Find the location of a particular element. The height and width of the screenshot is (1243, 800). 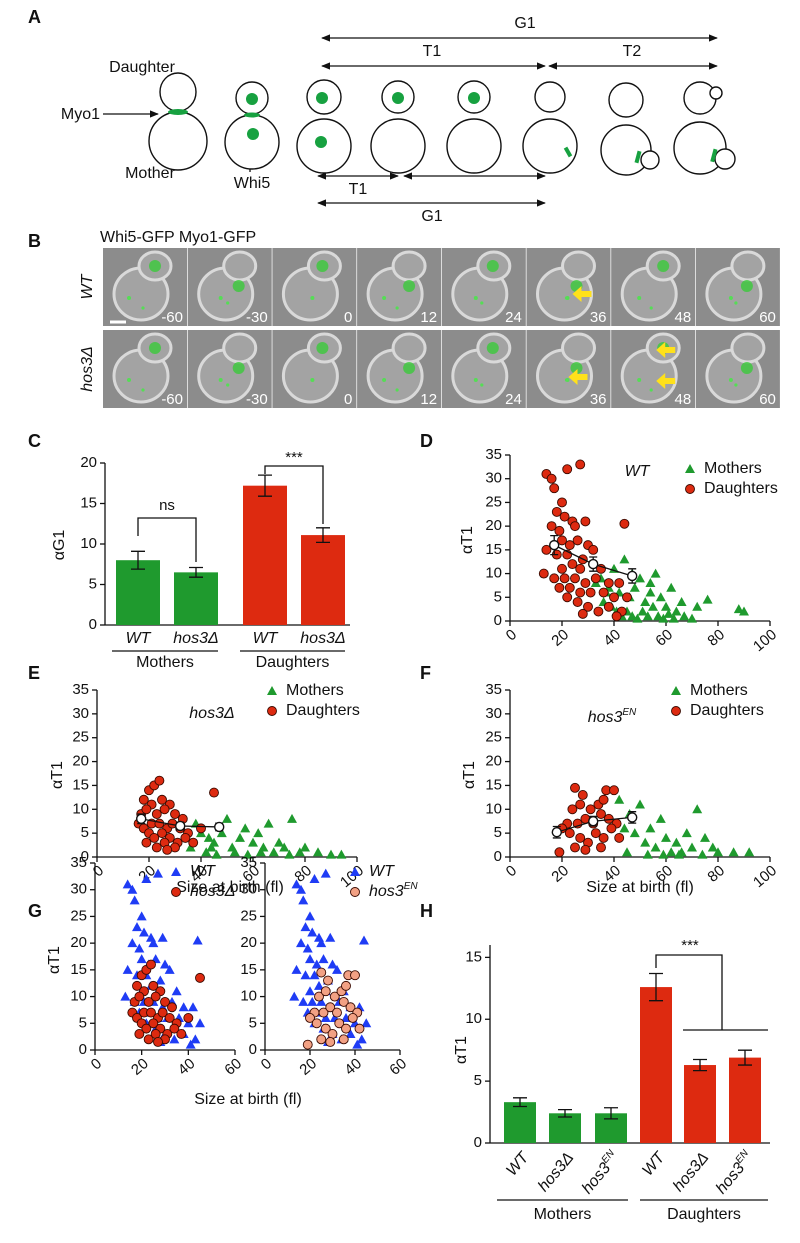

bar is located at coordinates (323, 580).